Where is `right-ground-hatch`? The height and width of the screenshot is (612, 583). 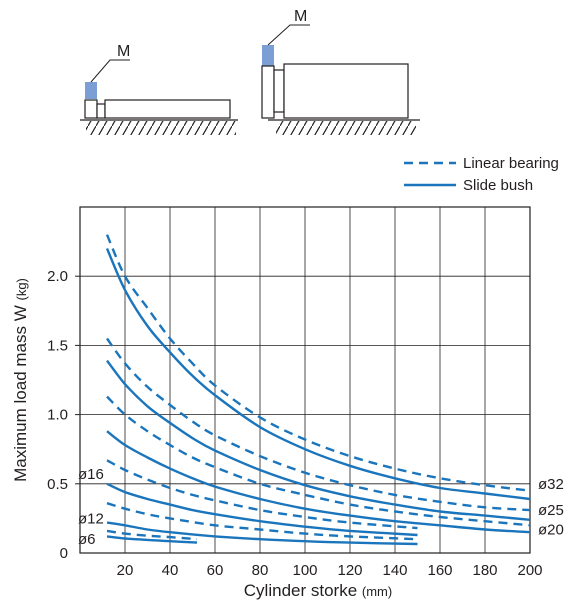
right-ground-hatch is located at coordinates (346, 128).